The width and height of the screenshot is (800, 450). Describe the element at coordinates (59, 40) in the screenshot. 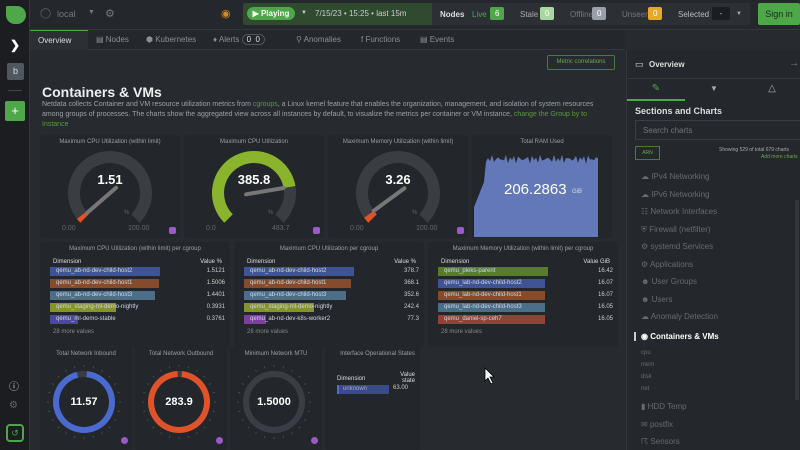

I see `tab-overview: Overview` at that location.